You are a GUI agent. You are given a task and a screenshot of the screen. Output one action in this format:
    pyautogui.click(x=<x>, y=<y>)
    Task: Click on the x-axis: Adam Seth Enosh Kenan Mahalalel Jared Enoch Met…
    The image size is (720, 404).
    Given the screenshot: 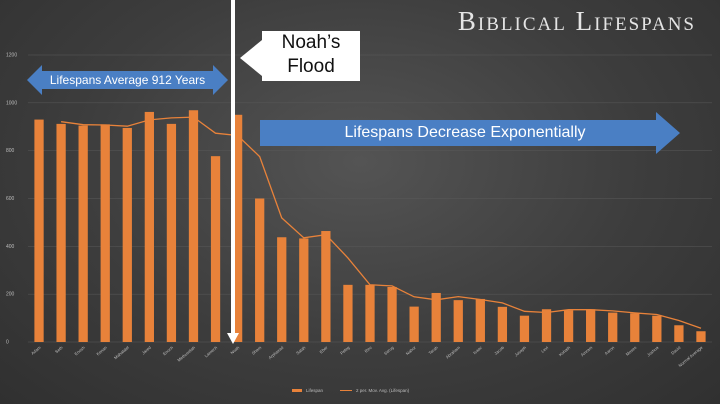 What is the action you would take?
    pyautogui.click(x=367, y=357)
    